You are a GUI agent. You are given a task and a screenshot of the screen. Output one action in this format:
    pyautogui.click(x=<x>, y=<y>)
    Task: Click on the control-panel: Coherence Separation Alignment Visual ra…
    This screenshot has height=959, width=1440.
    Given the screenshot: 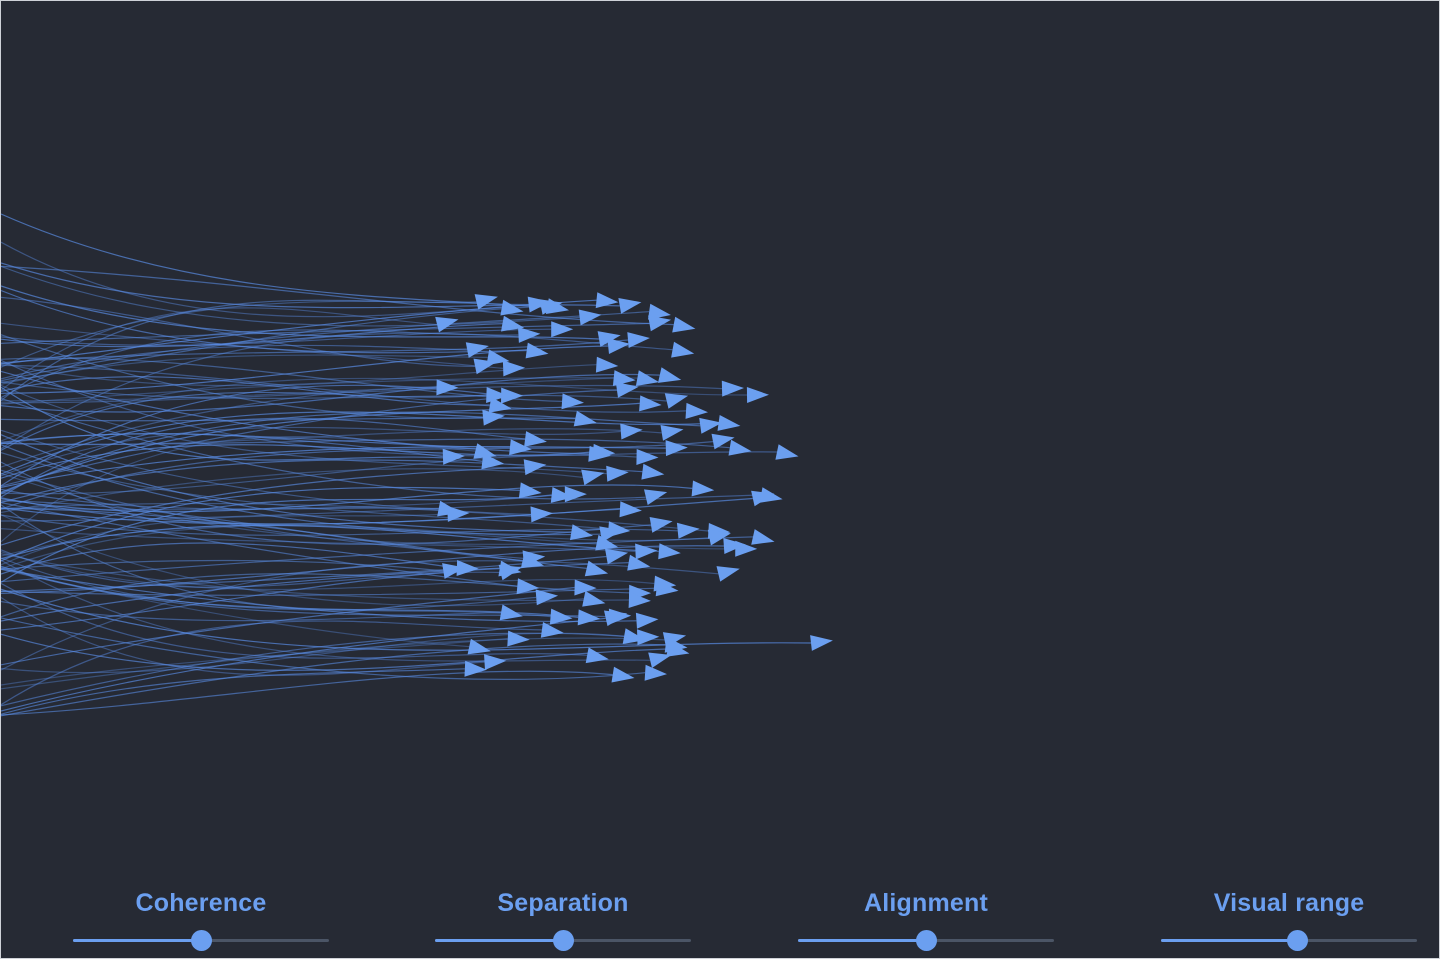 What is the action you would take?
    pyautogui.click(x=720, y=909)
    